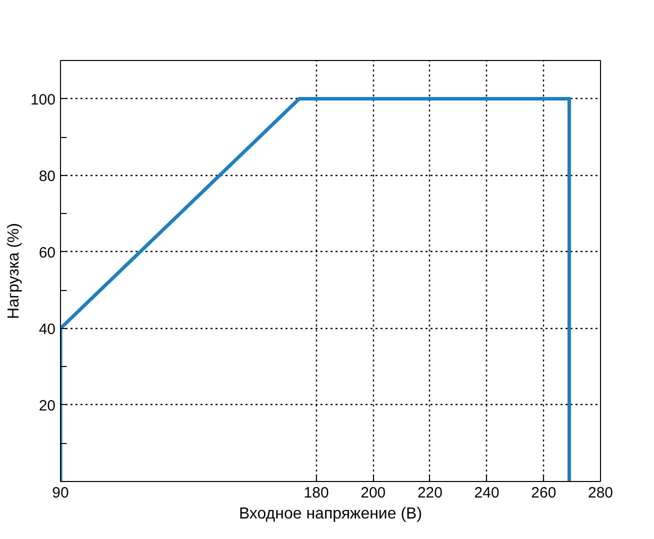 The image size is (654, 539). Describe the element at coordinates (429, 493) in the screenshot. I see `x-tick-label: 220` at that location.